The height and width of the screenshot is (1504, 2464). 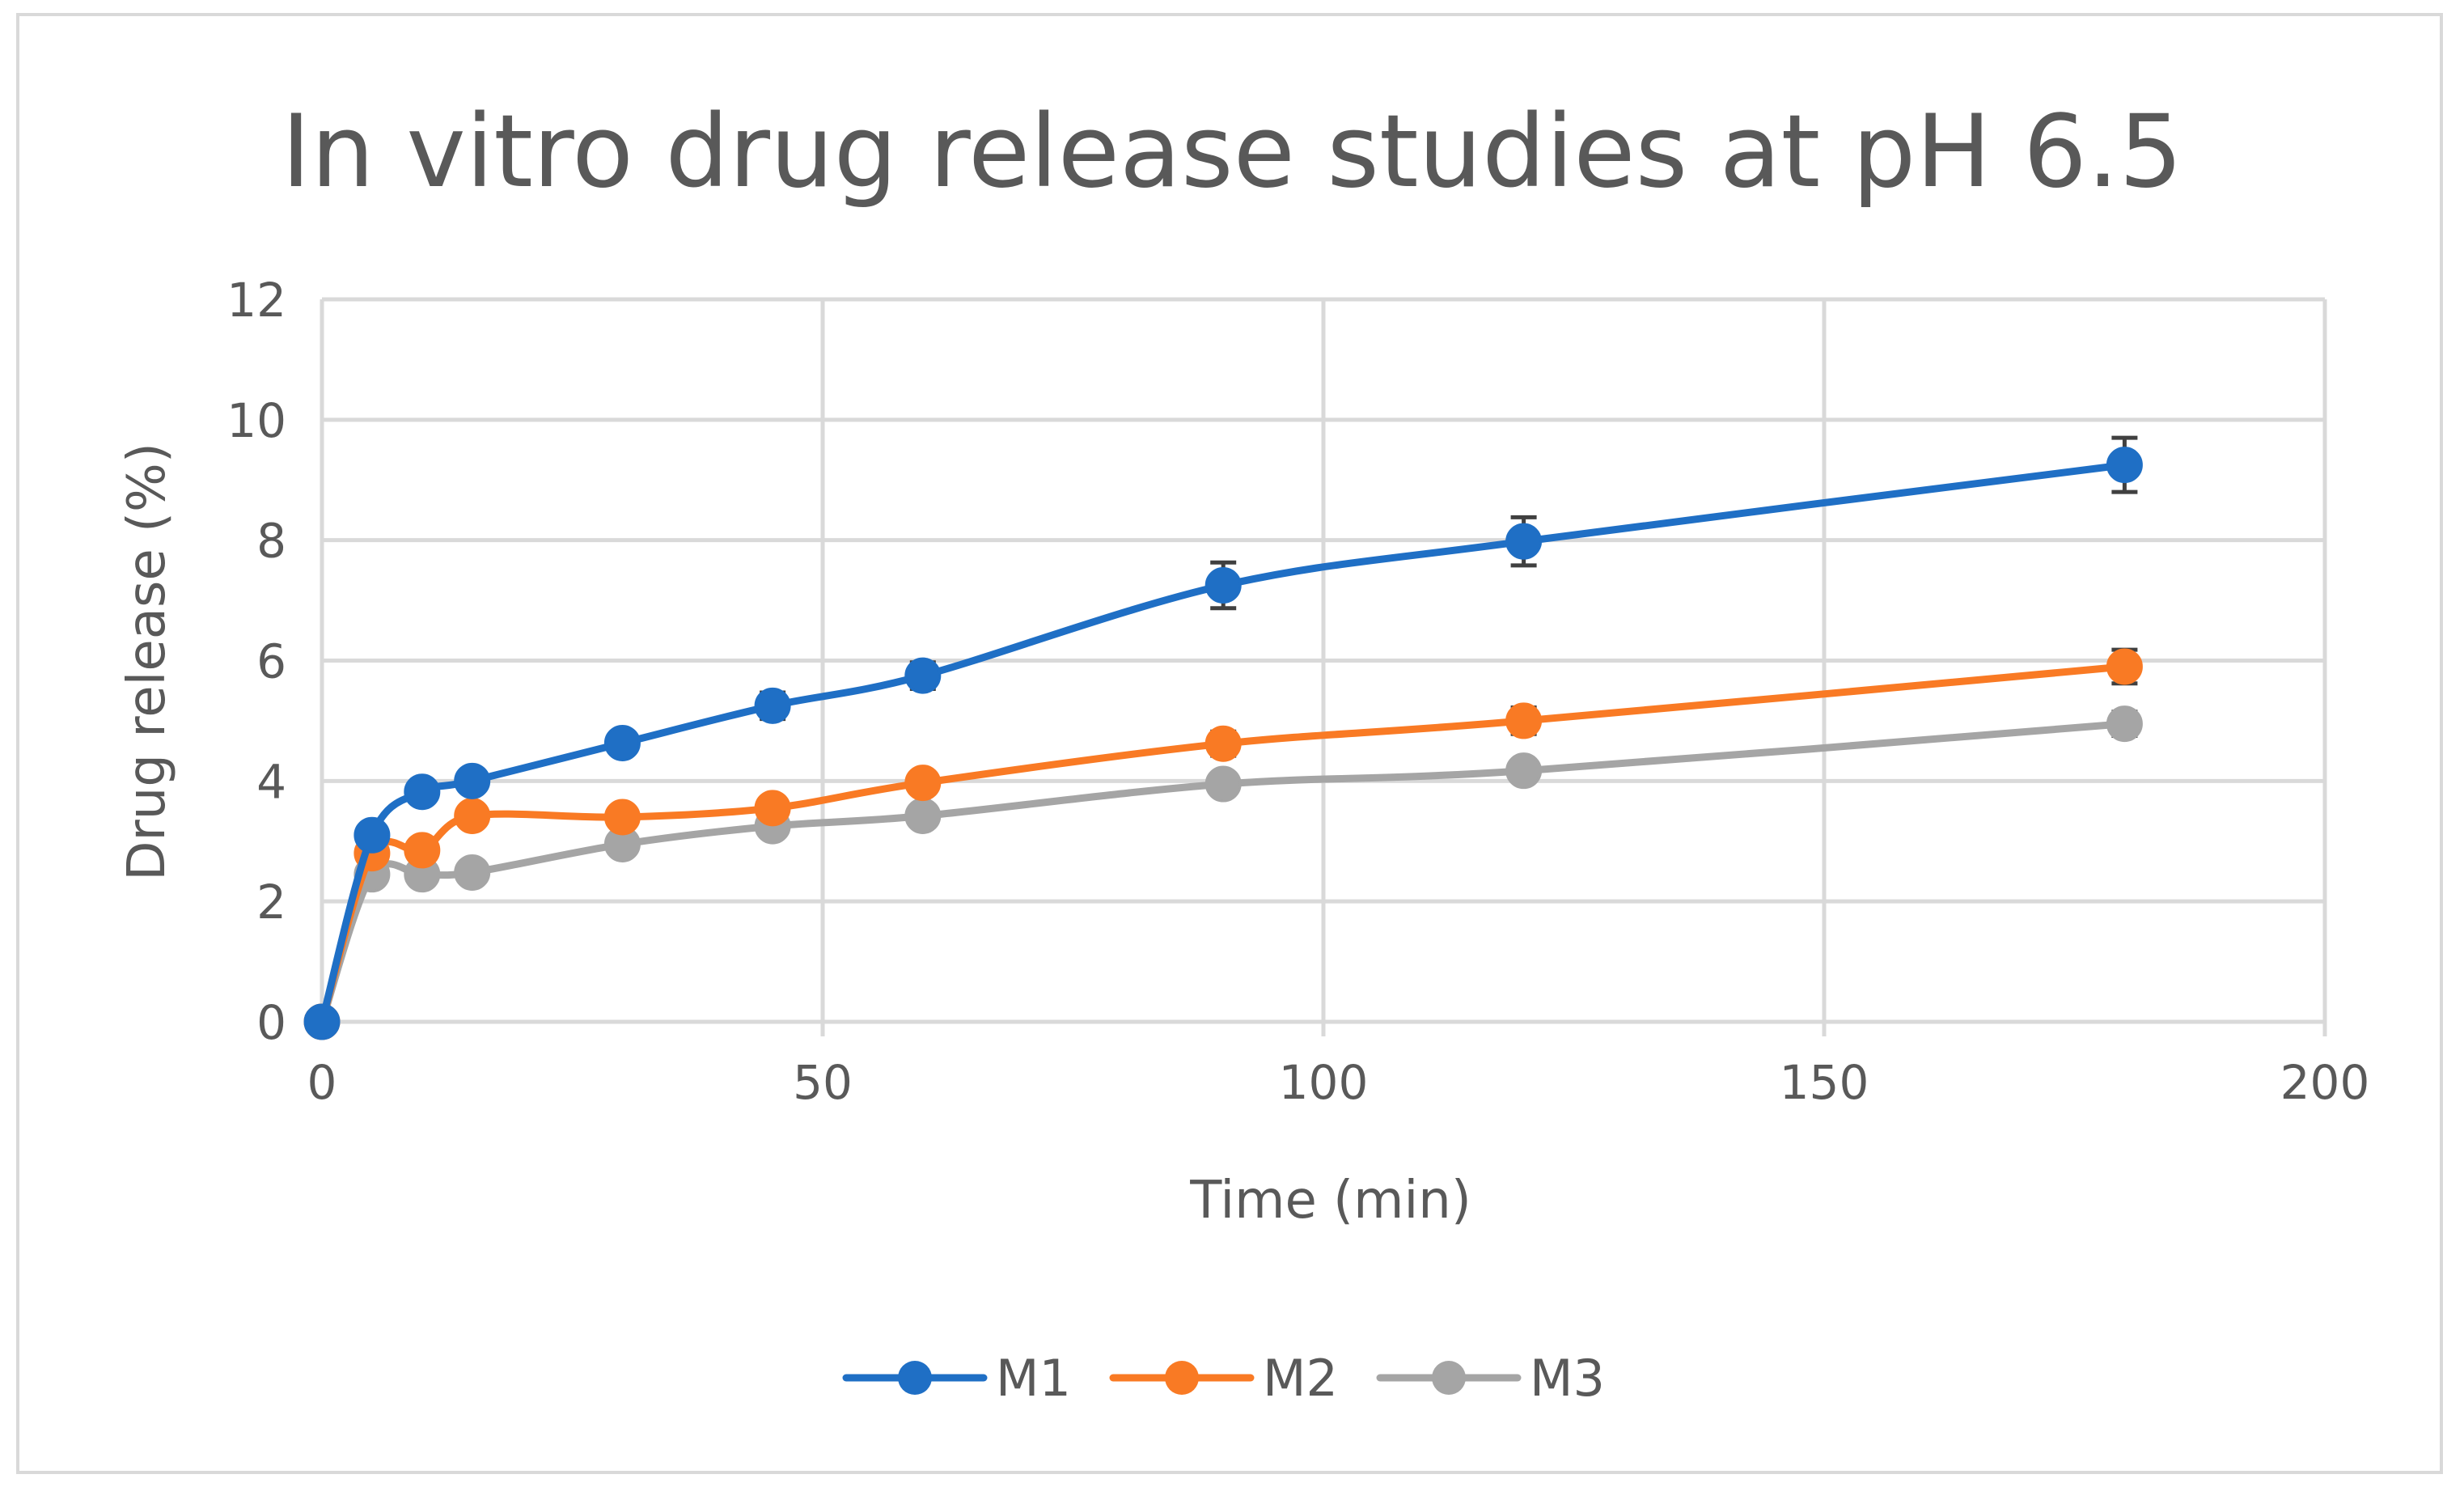 I want to click on y-axis-ticks: 0 2 4 6 8 10 12, so click(x=256, y=661).